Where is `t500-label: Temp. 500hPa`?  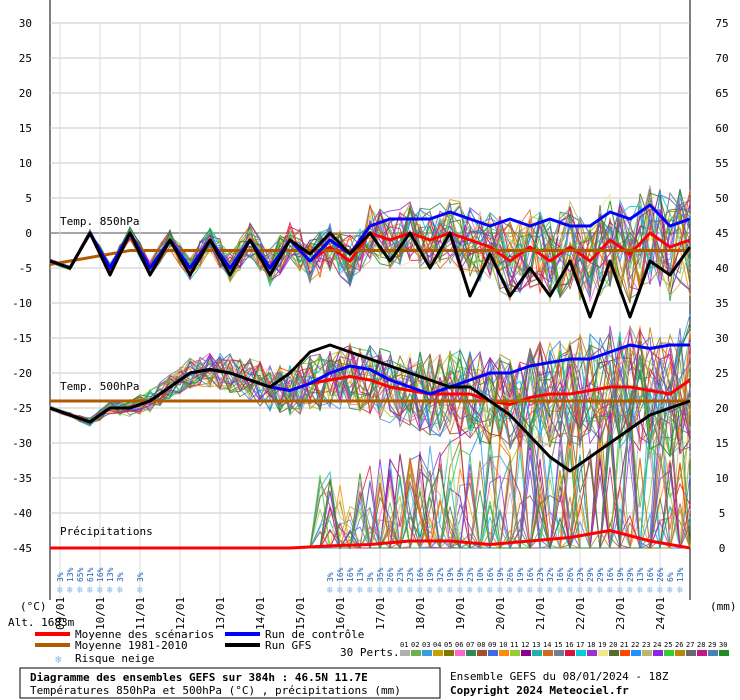
t500-label: Temp. 500hPa is located at coordinates (99, 386).